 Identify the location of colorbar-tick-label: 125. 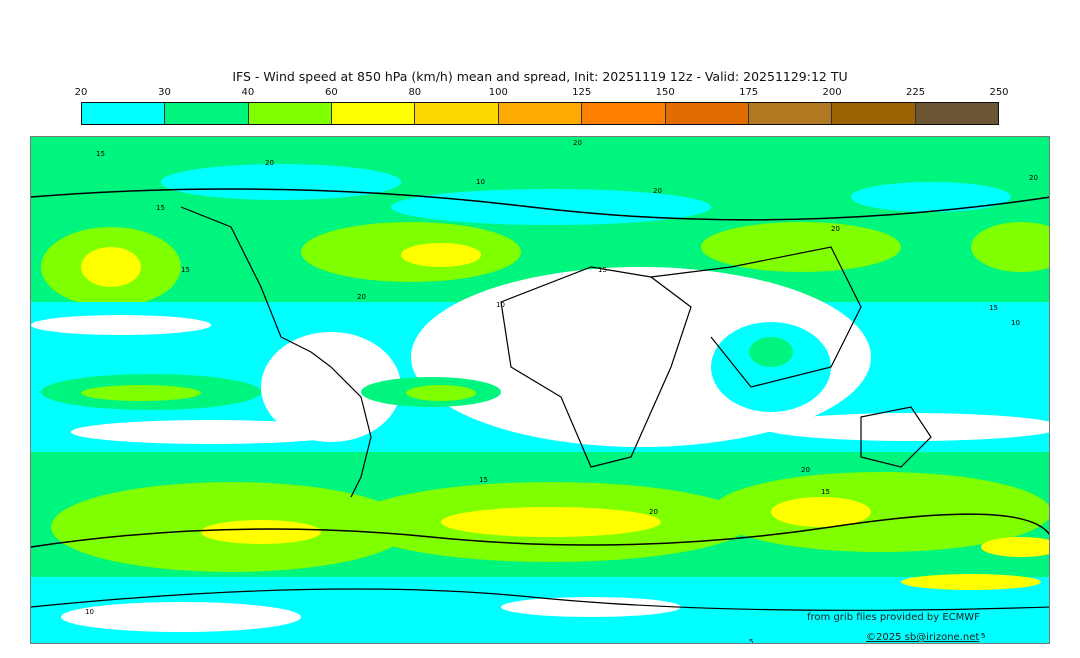
(582, 92).